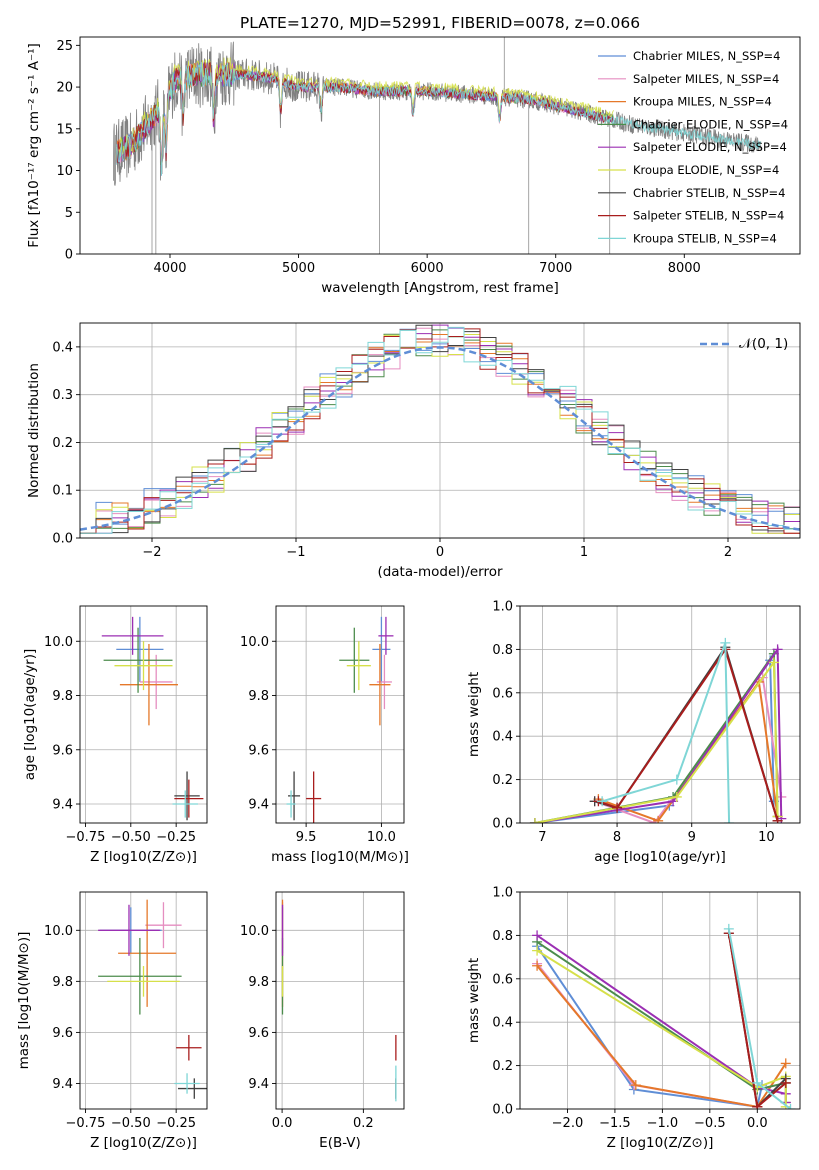 This screenshot has height=1170, width=819. What do you see at coordinates (474, 1000) in the screenshot?
I see `y-axis-label: mass weight` at bounding box center [474, 1000].